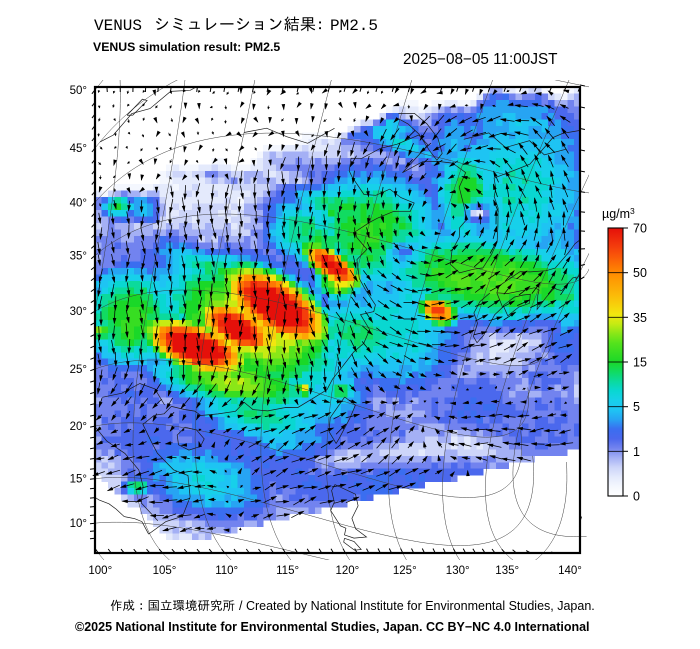 The height and width of the screenshot is (649, 700). What do you see at coordinates (226, 571) in the screenshot?
I see `svg-text: 110°` at bounding box center [226, 571].